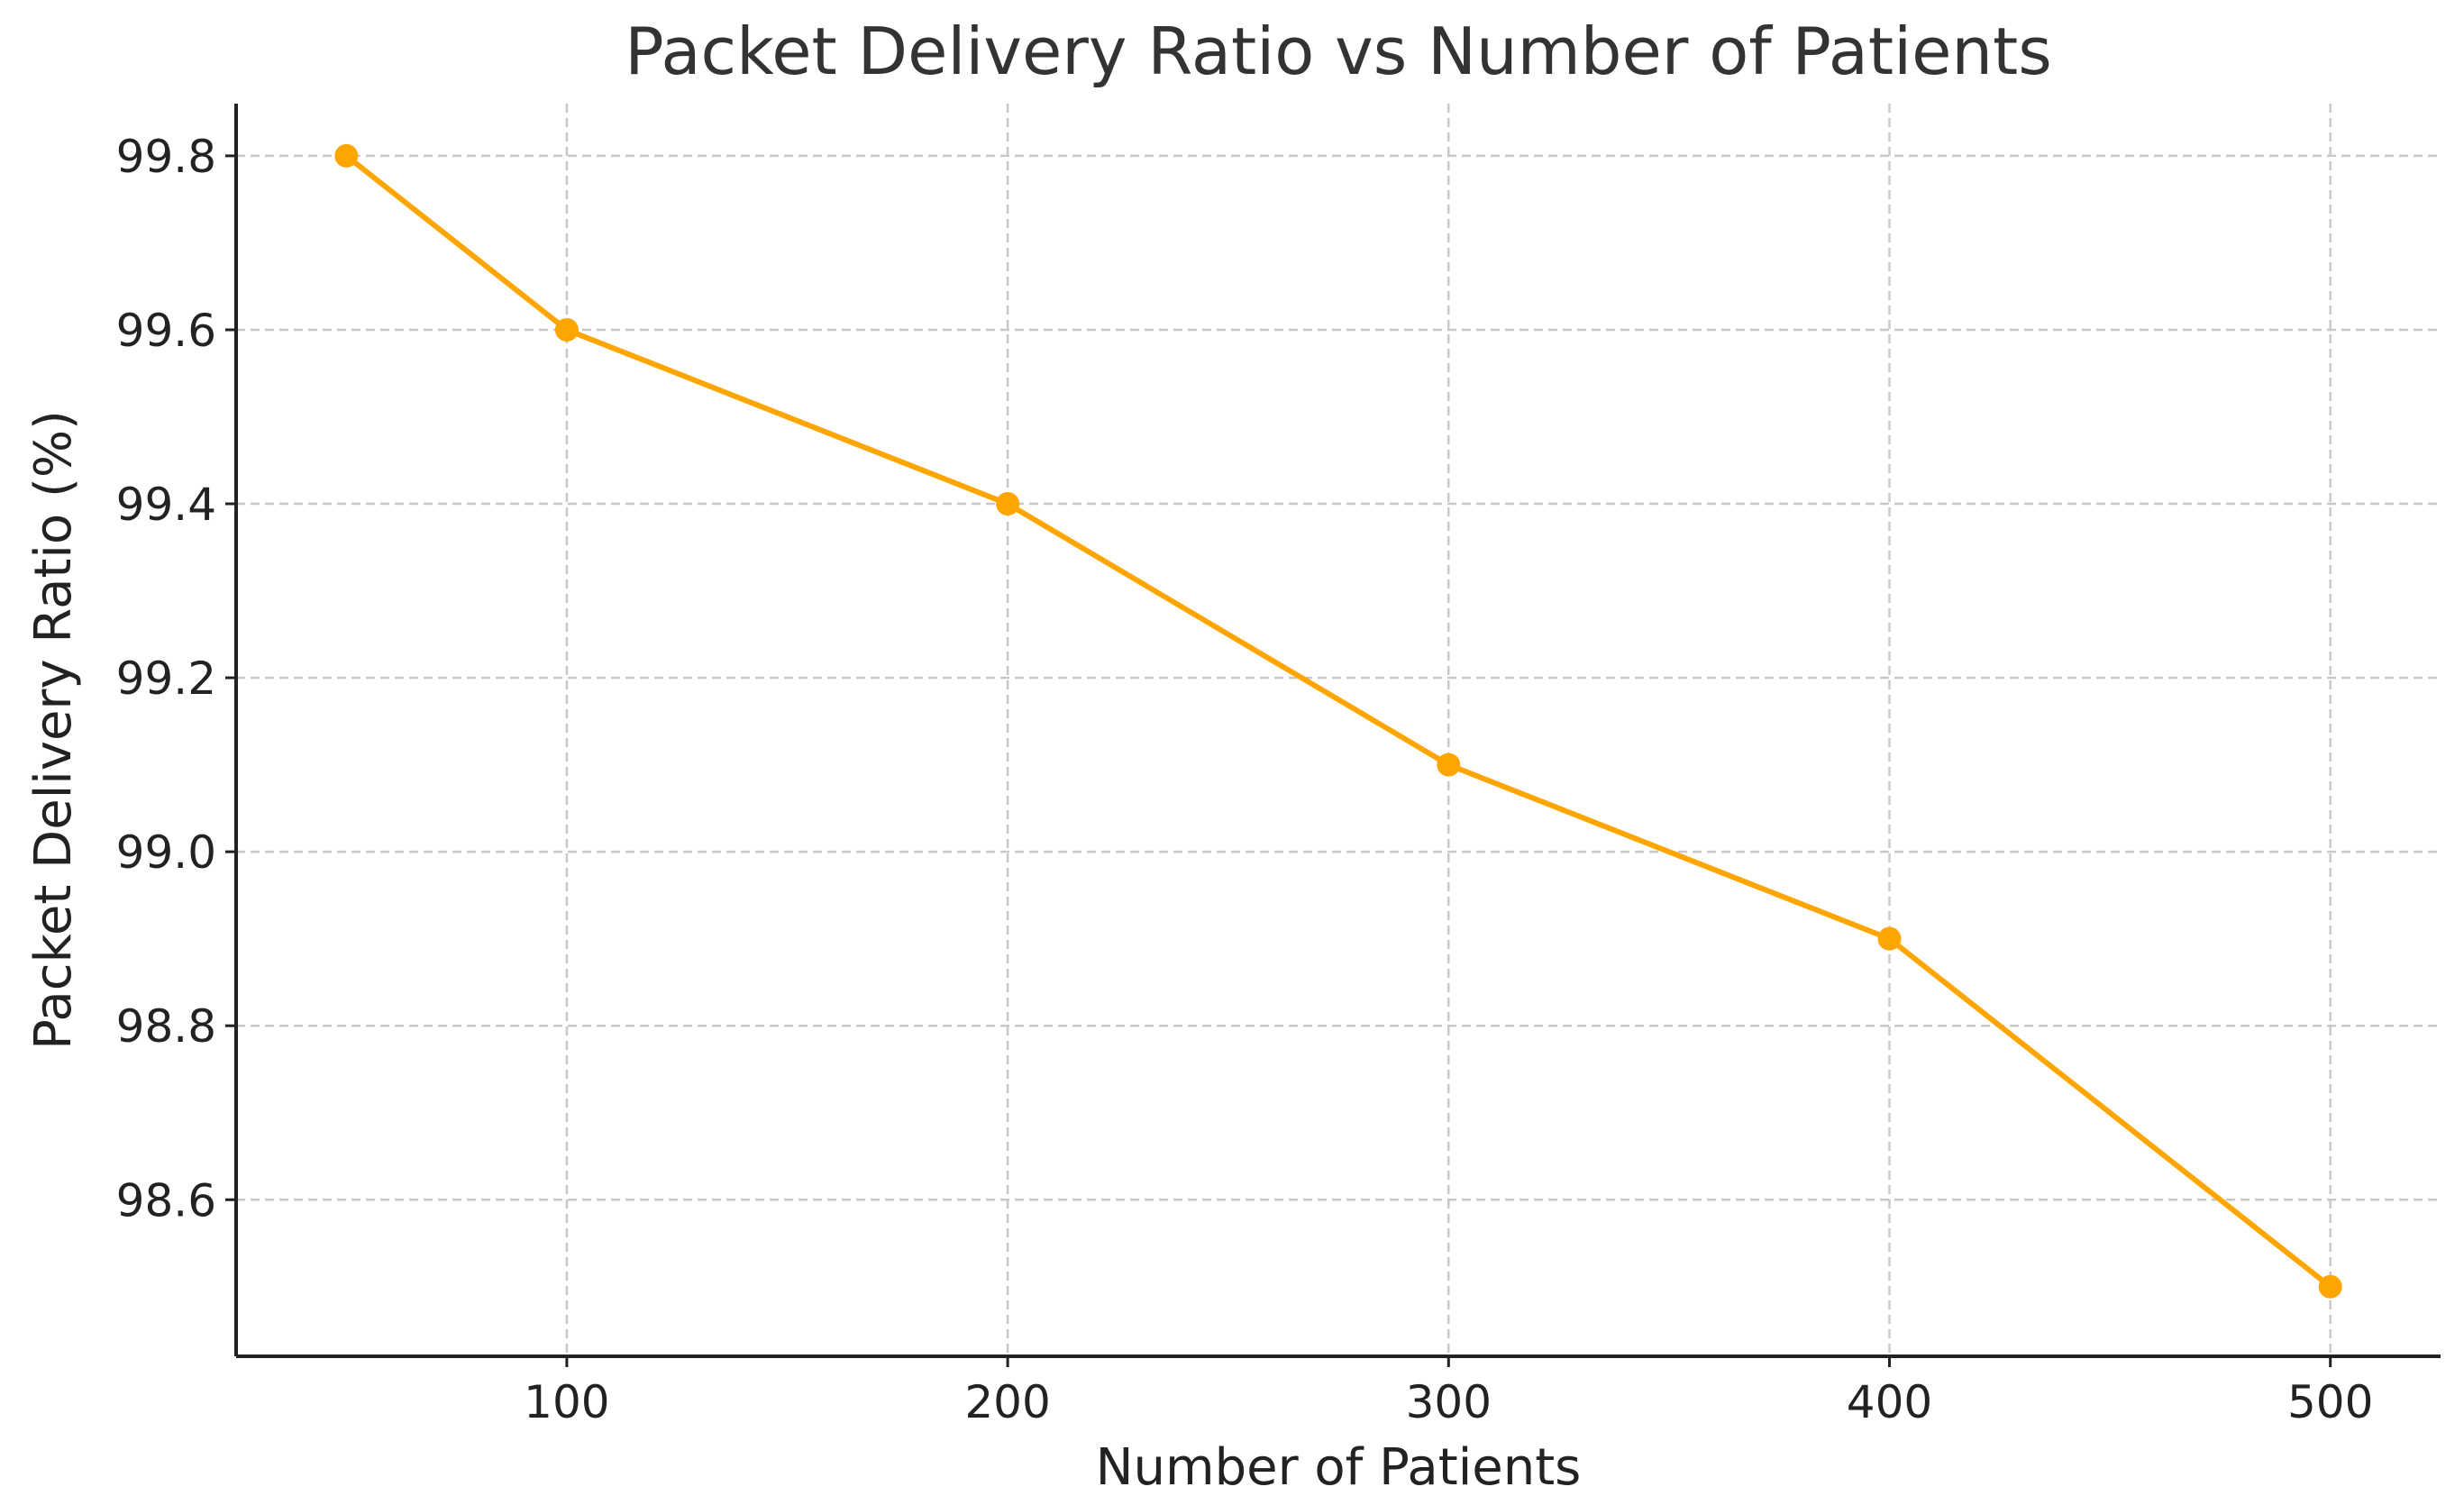  I want to click on y-tick-label: 98.8, so click(166, 1026).